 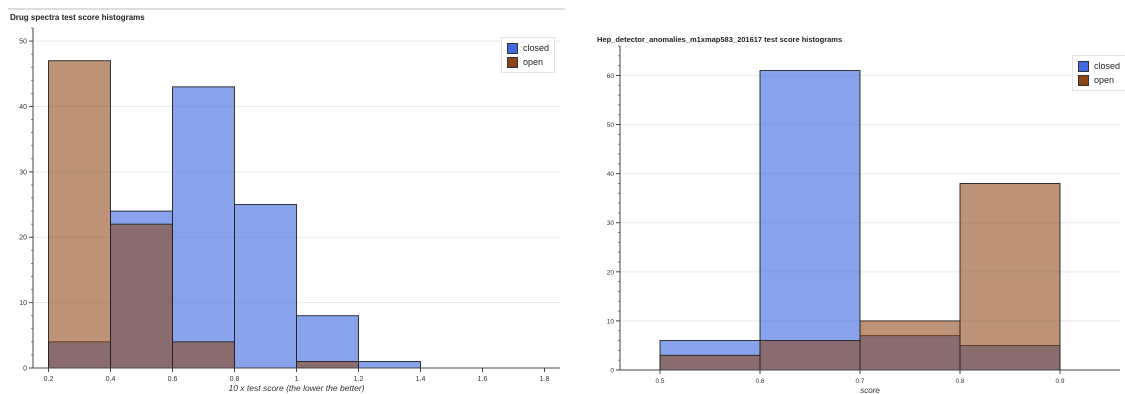 I want to click on chart-title: Drug spectra test score histograms, so click(x=77, y=17).